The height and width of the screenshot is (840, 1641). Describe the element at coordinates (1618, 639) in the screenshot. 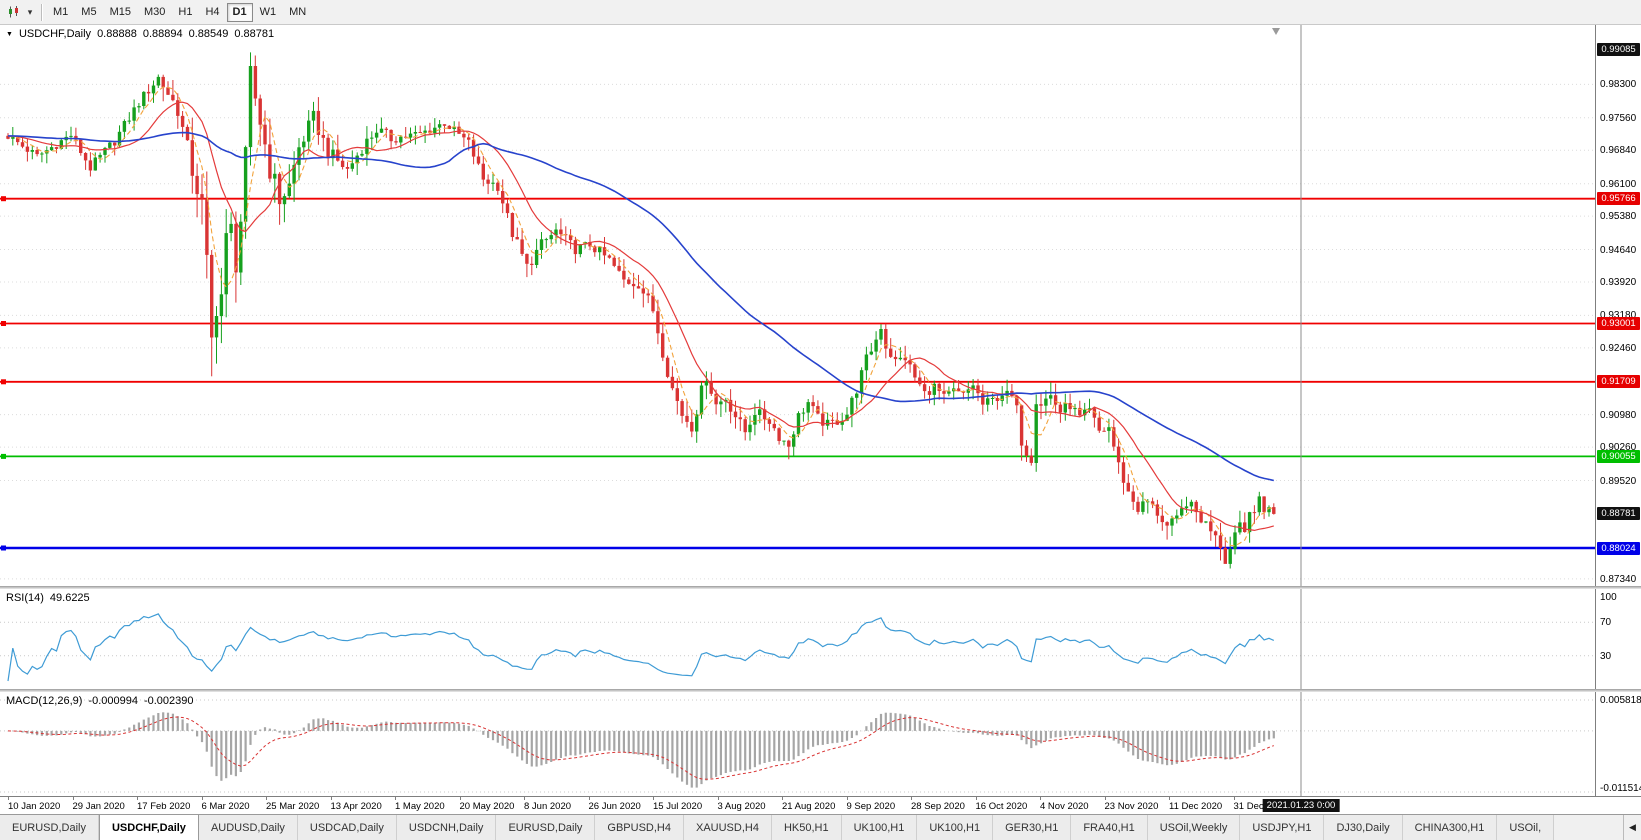

I see `rsi-axis: 100 70 30` at that location.